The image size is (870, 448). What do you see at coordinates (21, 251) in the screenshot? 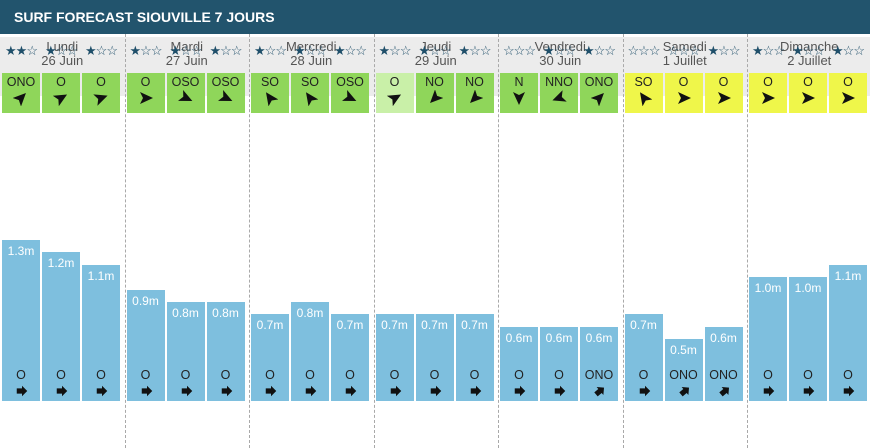
I see `wave-height-label: 1.3m` at bounding box center [21, 251].